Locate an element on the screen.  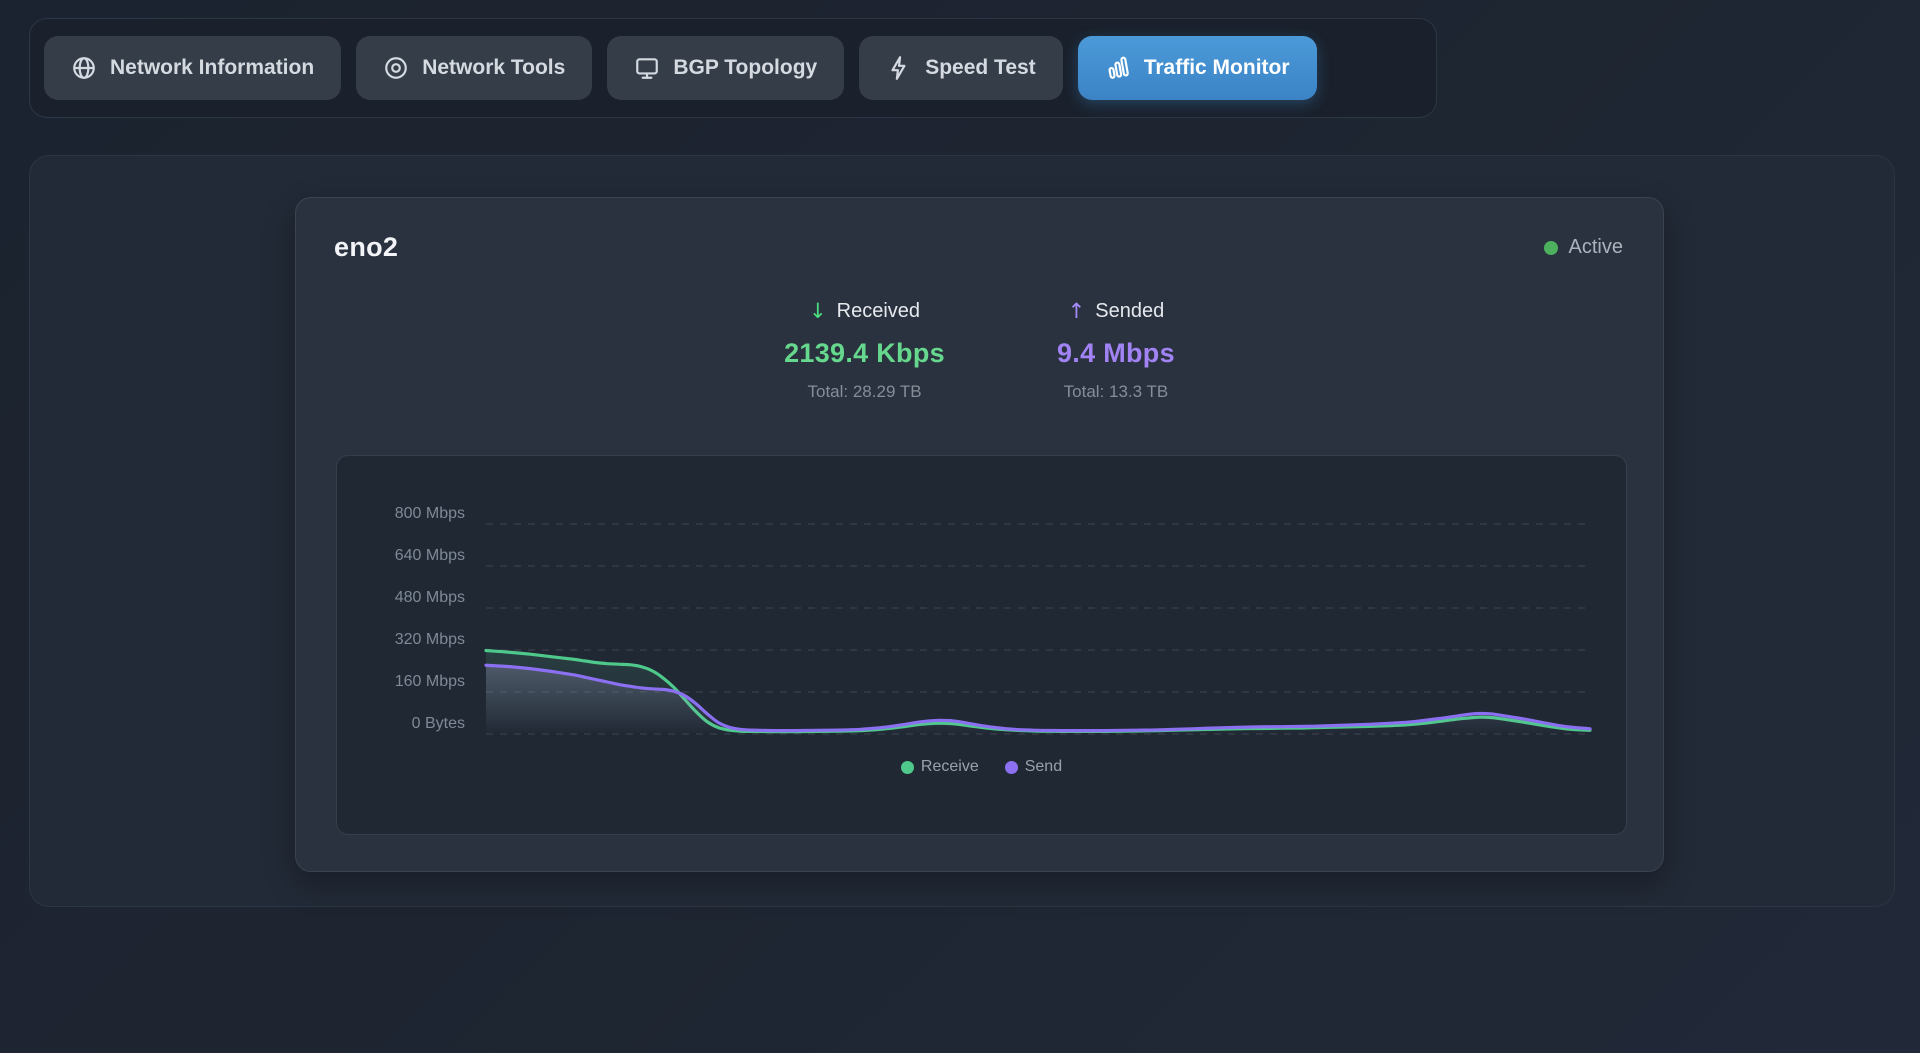
y-axis-label: 800 Mbps is located at coordinates (429, 513).